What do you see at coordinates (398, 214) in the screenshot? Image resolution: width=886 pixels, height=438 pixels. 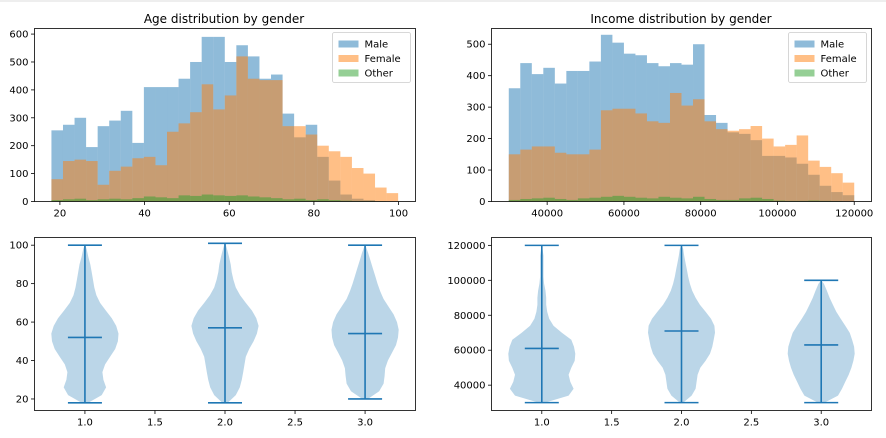 I see `age-hist-x-tick-label: 100` at bounding box center [398, 214].